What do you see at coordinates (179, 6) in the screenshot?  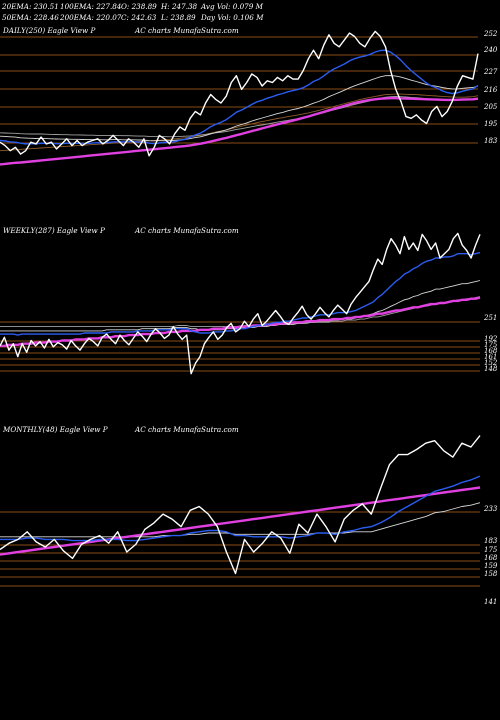 I see `stat-high: H: 247.38` at bounding box center [179, 6].